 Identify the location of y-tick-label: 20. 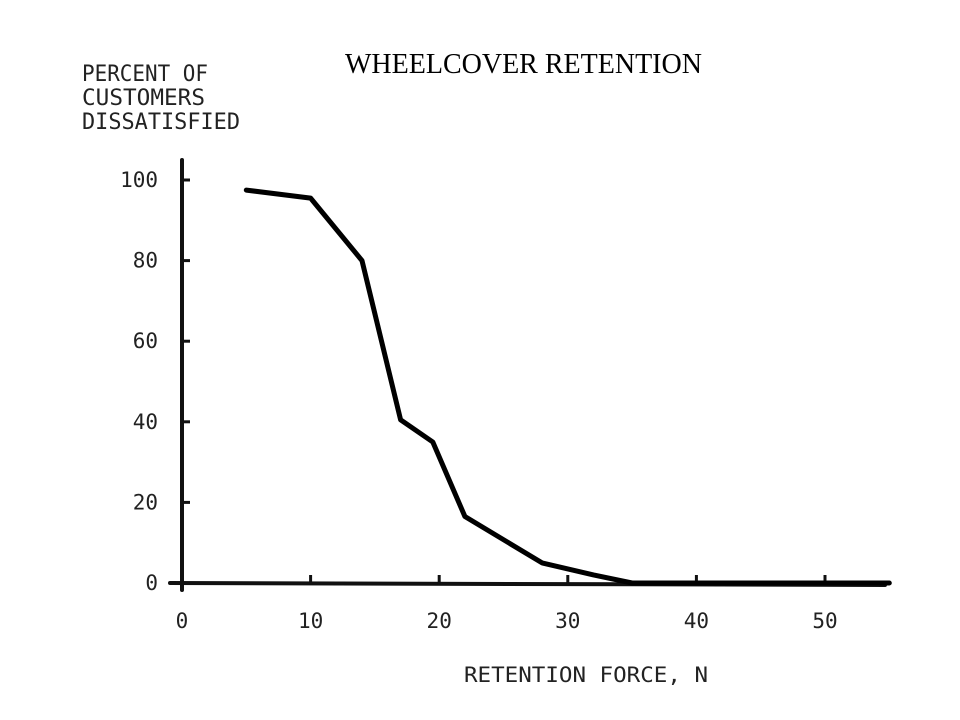
(145, 502).